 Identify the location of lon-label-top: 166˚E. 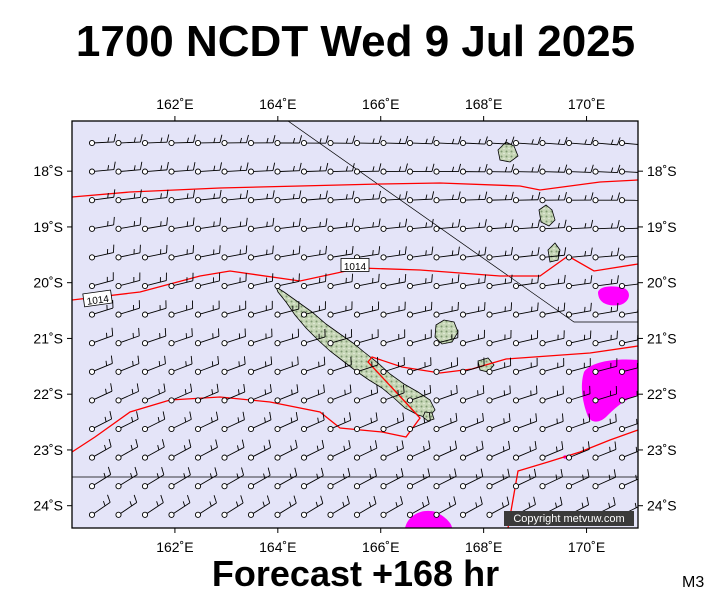
(380, 104).